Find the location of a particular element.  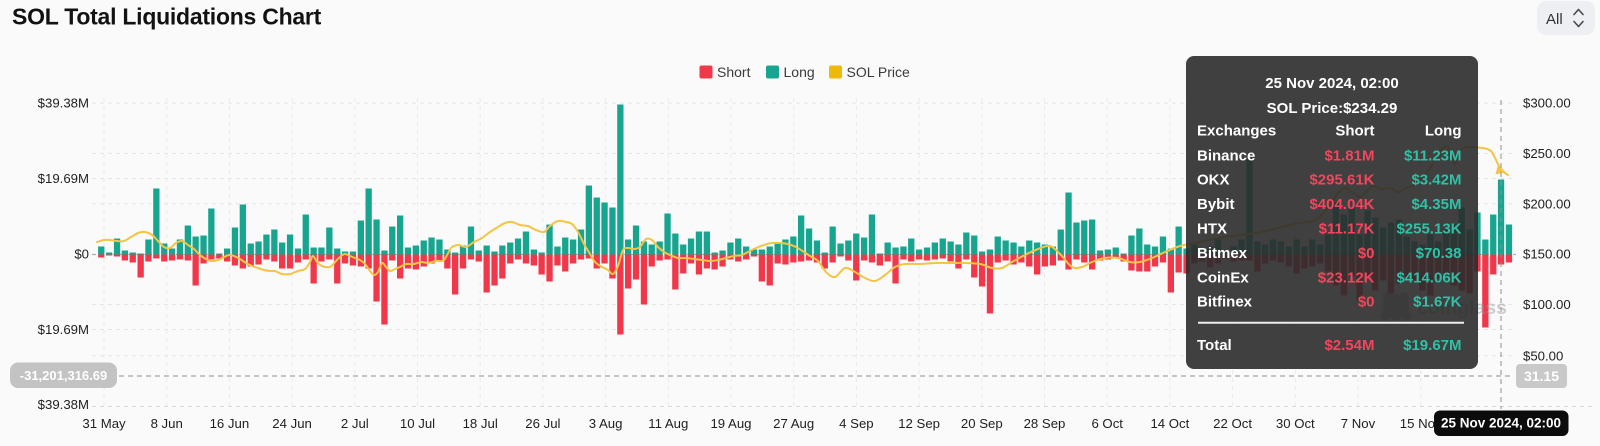

svg-text: Exchanges is located at coordinates (1236, 131).